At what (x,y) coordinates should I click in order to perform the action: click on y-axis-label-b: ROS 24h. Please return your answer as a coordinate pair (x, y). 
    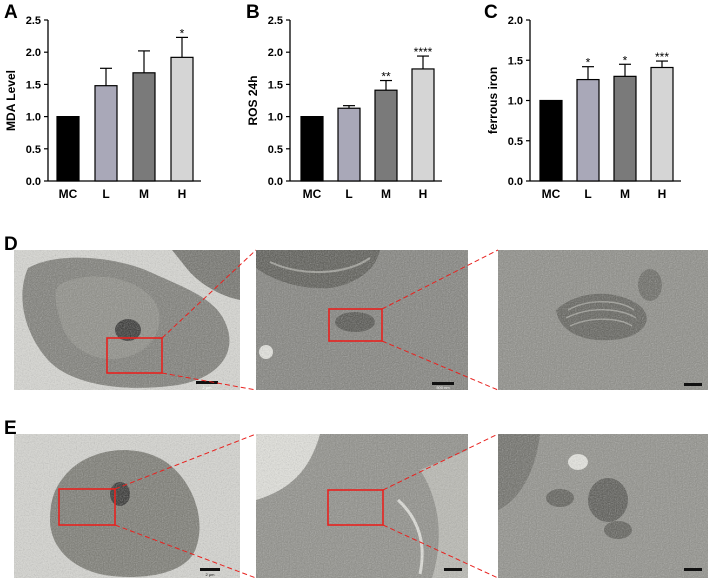
    Looking at the image, I should click on (253, 100).